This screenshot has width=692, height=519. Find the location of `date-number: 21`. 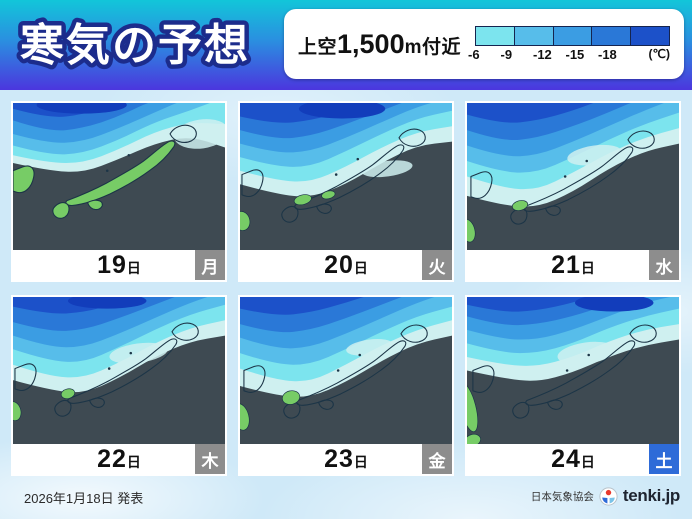

date-number: 21 is located at coordinates (566, 264).